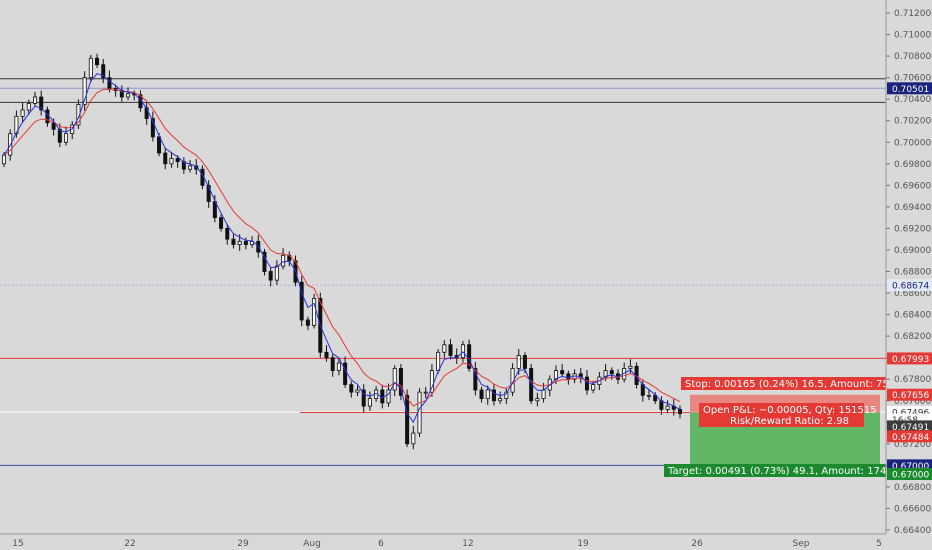 The width and height of the screenshot is (932, 550). What do you see at coordinates (912, 273) in the screenshot?
I see `y-tick-label: 0.68800` at bounding box center [912, 273].